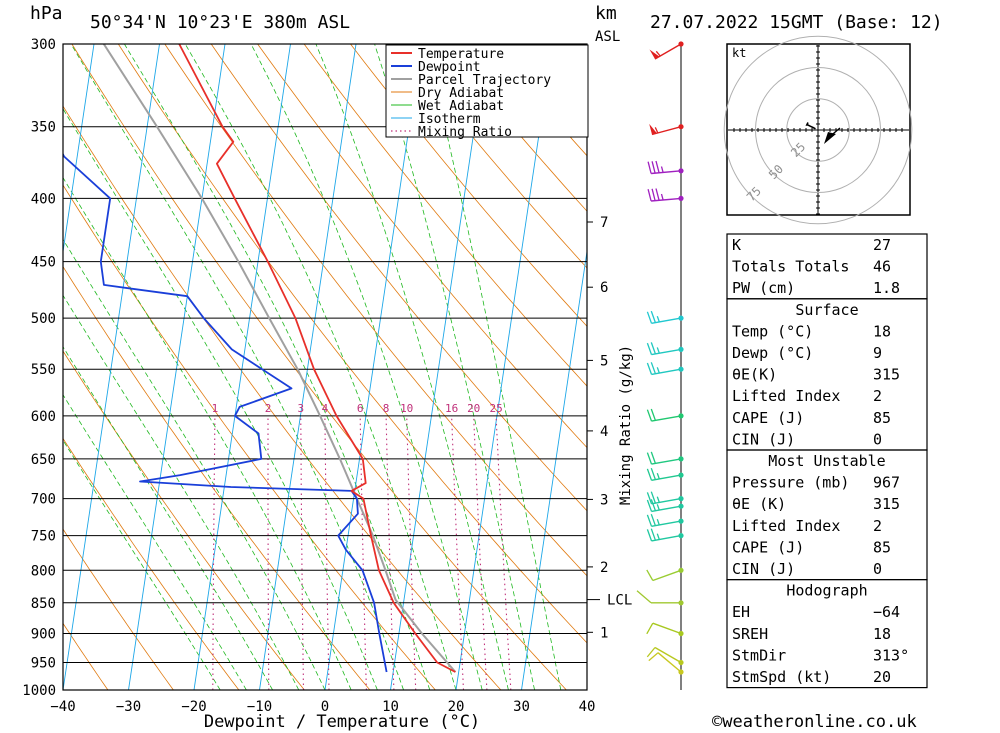  Describe the element at coordinates (626, 425) in the screenshot. I see `mixing-ratio-axis-label: Mixing Ratio (g/kg)` at that location.